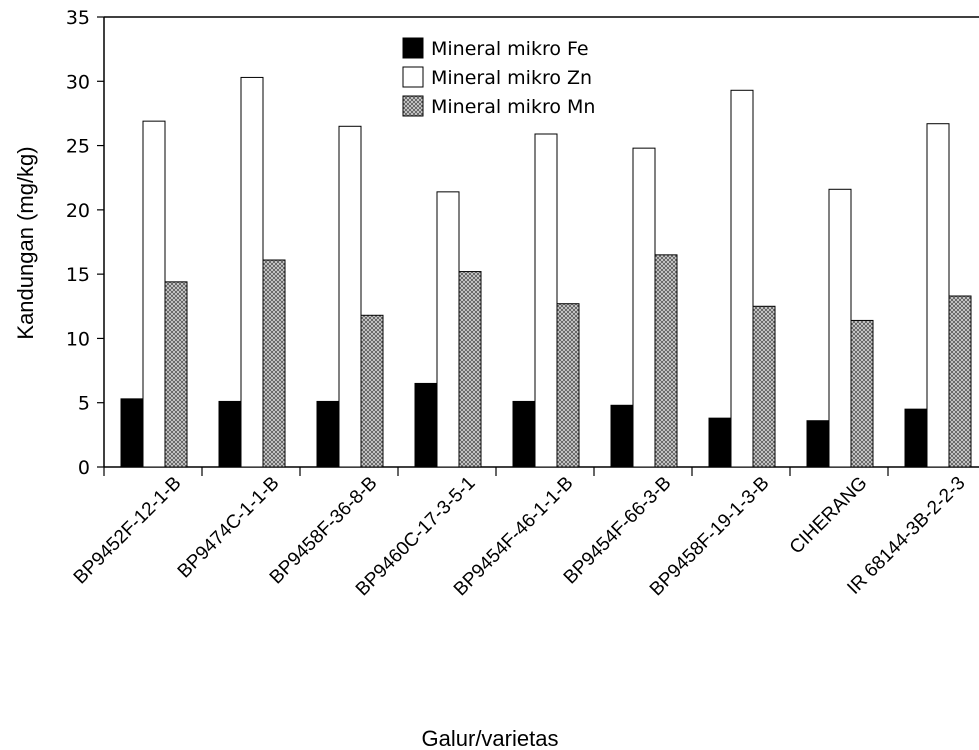  What do you see at coordinates (84, 404) in the screenshot?
I see `y-tick-label: 5` at bounding box center [84, 404].